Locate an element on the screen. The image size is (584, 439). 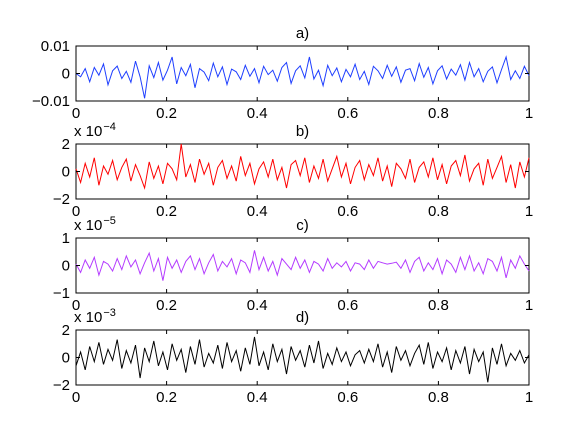
y-exponent-power: −5 is located at coordinates (109, 221).